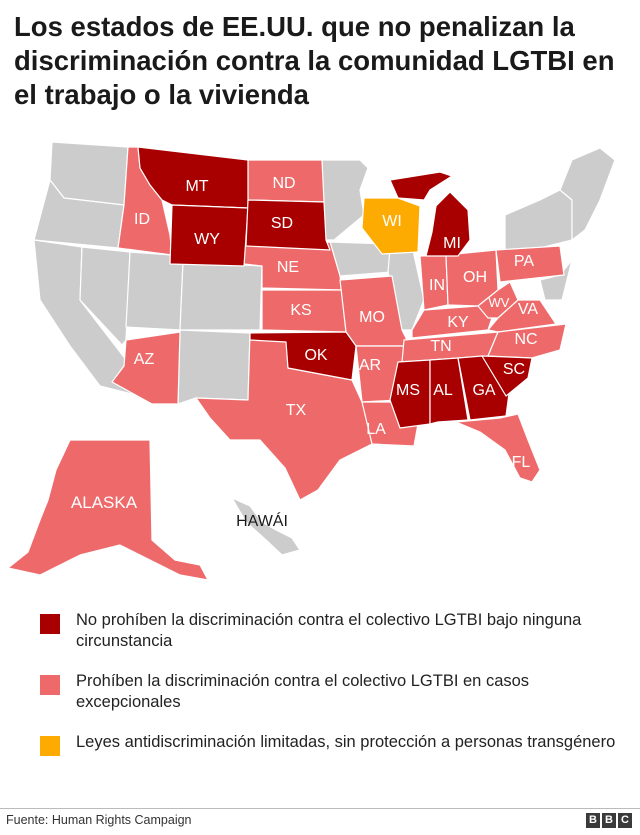  What do you see at coordinates (345, 200) in the screenshot?
I see `state-mn` at bounding box center [345, 200].